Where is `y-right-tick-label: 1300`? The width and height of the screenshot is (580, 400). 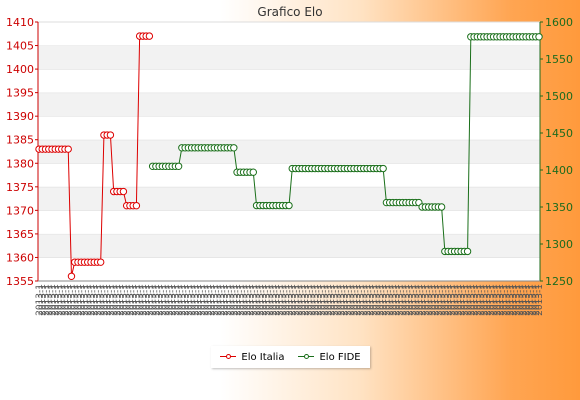 y-right-tick-label: 1300 is located at coordinates (559, 244).